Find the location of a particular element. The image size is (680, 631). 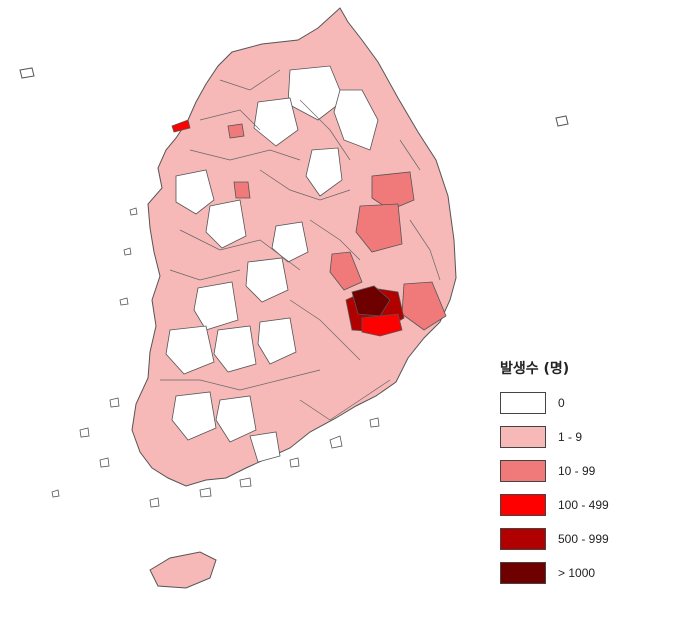

legend-item: 500 - 999 is located at coordinates (585, 539).